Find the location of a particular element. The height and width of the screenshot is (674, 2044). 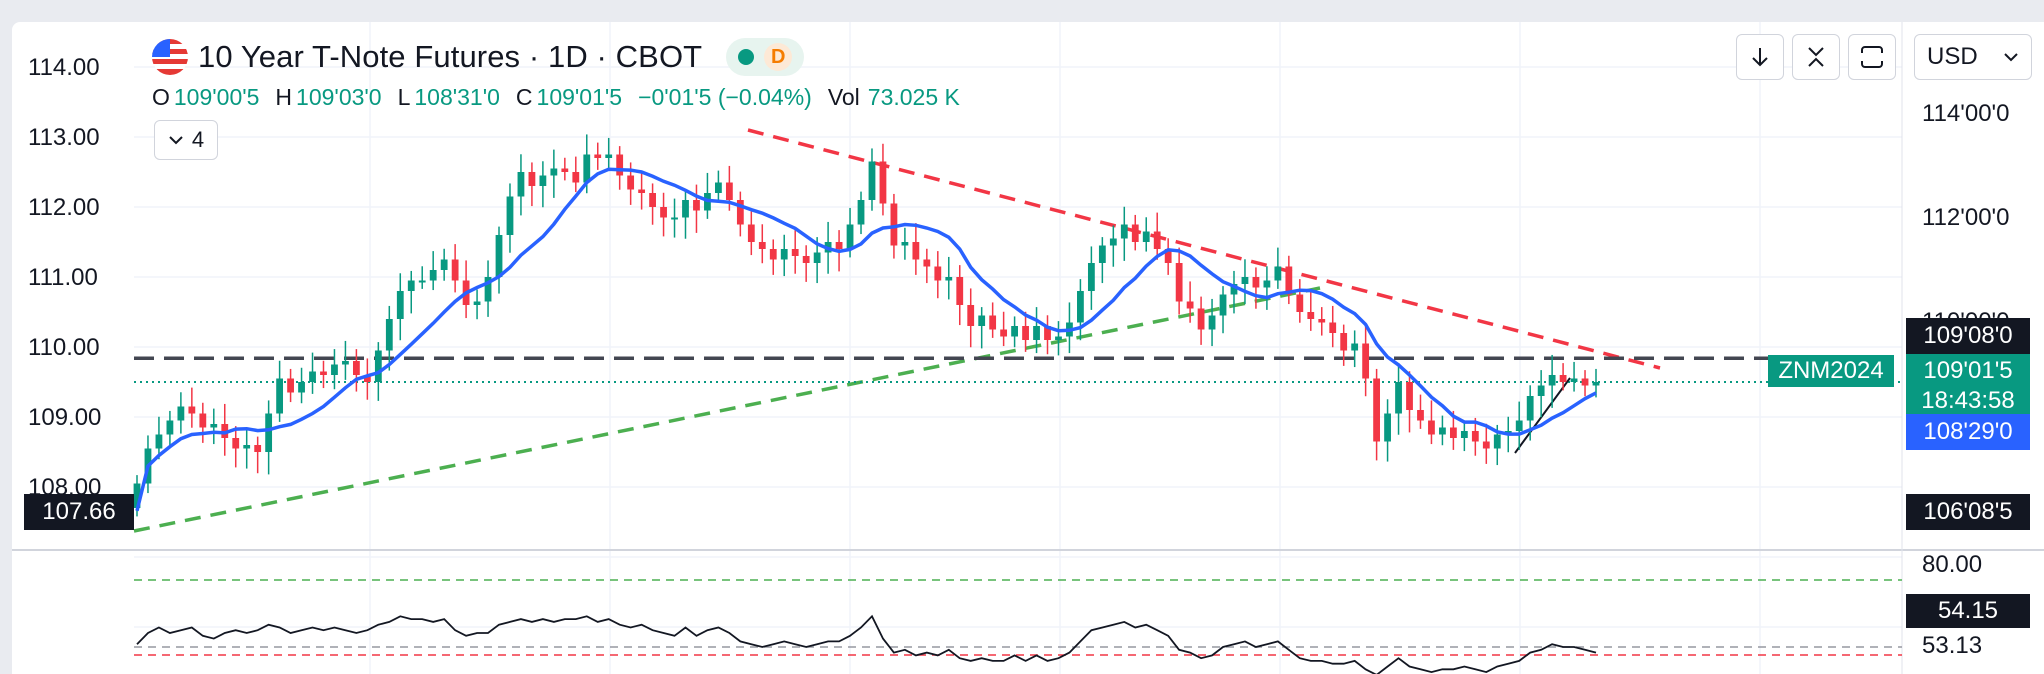

currency-select: USD is located at coordinates (1973, 57).